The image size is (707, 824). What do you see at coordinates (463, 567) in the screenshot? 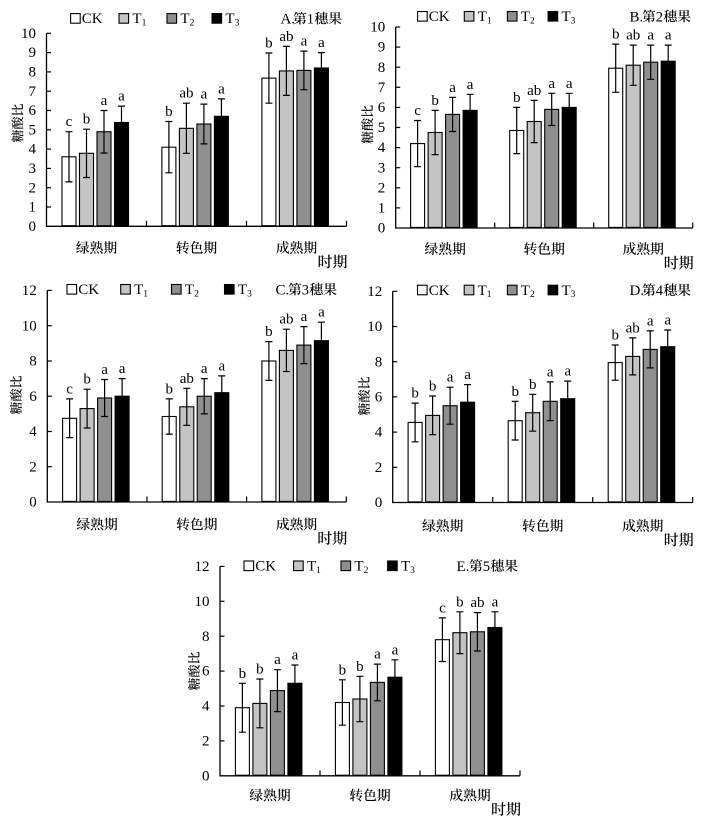
I see `svg-text: E.` at bounding box center [463, 567].